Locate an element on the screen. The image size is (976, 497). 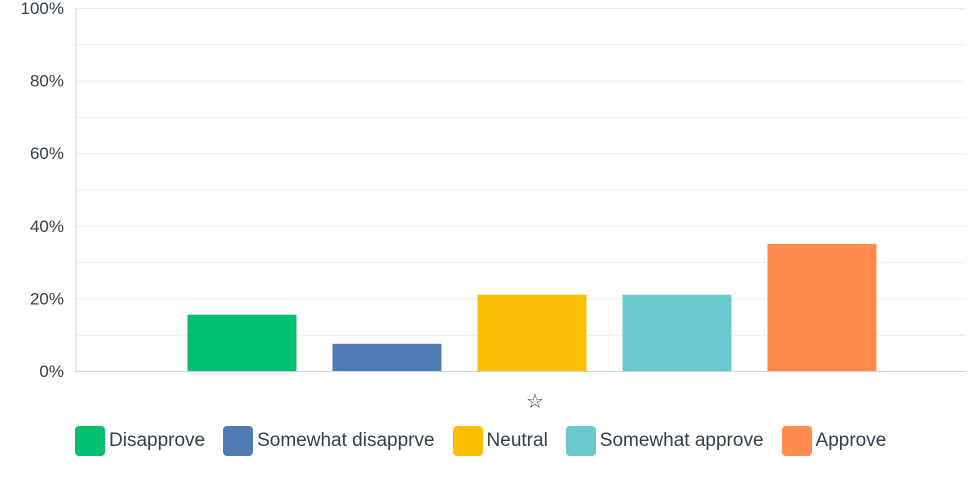
legend-item: Disapprove is located at coordinates (140, 441).